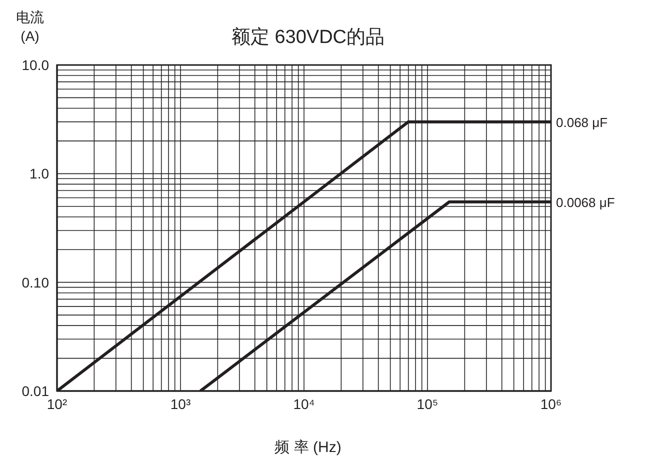  I want to click on y-tick-label: 0.01, so click(36, 390).